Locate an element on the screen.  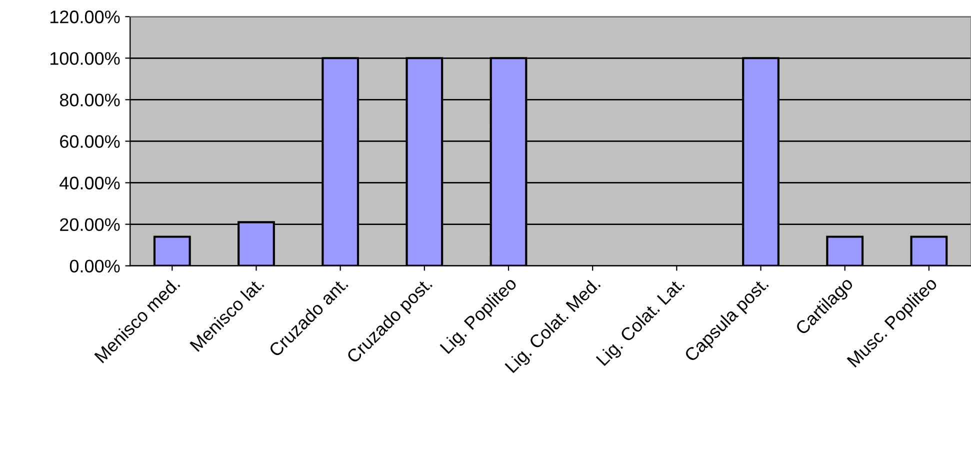
y-tick-label: 0.00% is located at coordinates (95, 266).